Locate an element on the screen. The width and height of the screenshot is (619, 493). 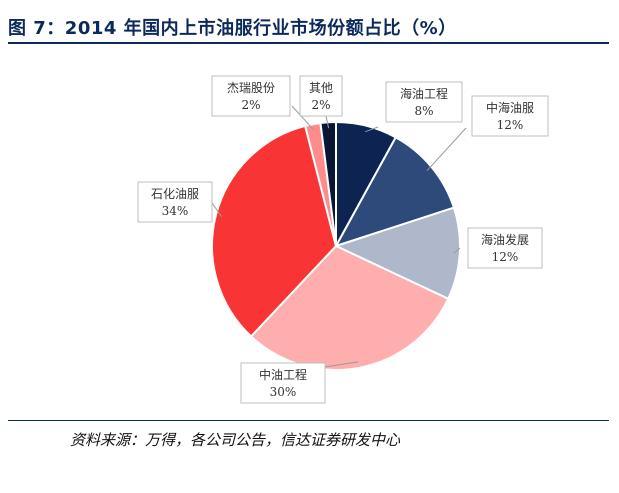
slice-label-box: 中海油服 12% is located at coordinates (510, 116).